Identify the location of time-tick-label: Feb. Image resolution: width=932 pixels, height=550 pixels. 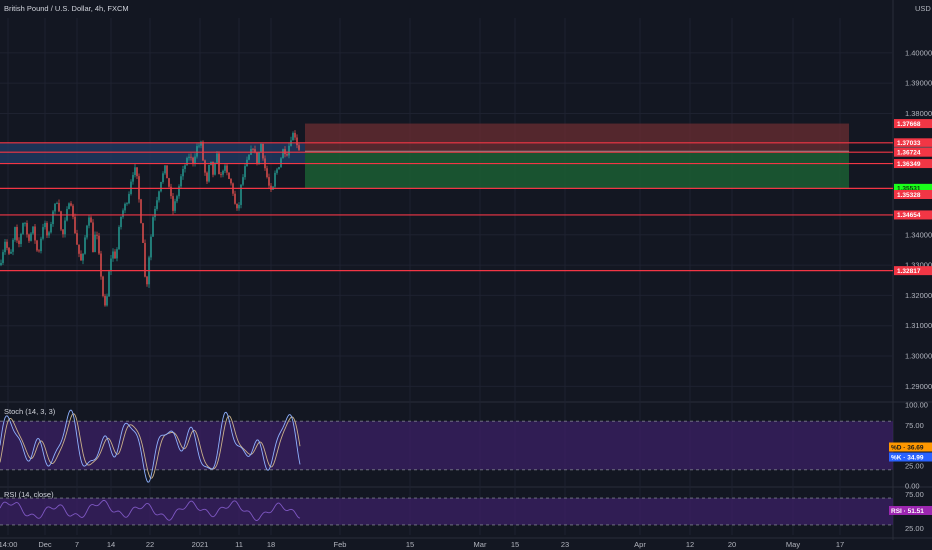
(340, 544).